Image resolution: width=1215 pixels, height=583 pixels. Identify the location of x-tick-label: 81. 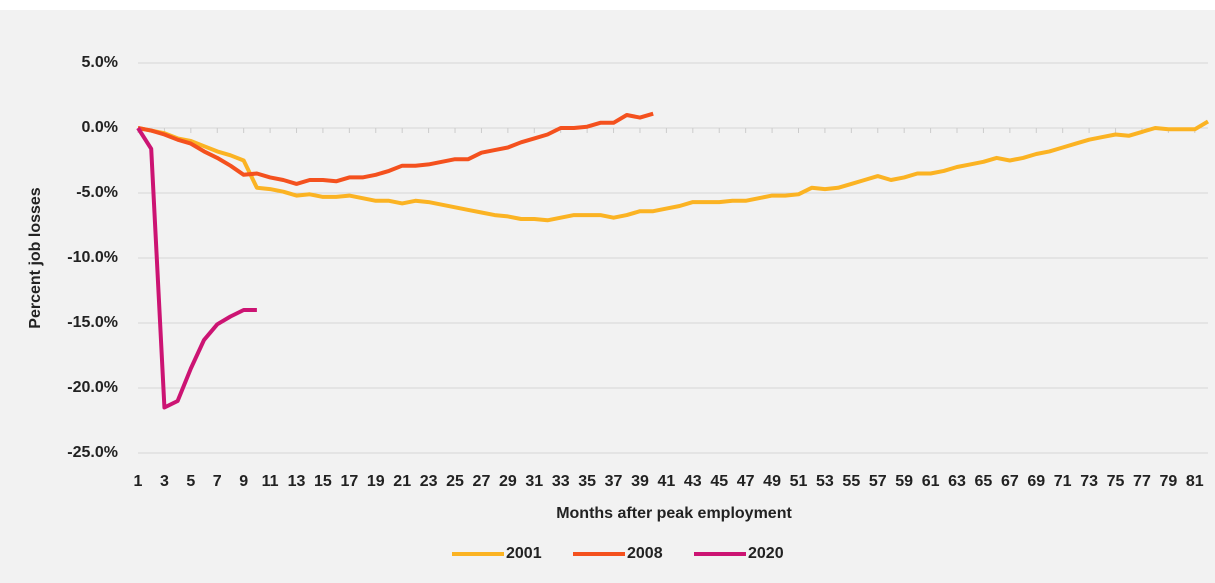
(1195, 481).